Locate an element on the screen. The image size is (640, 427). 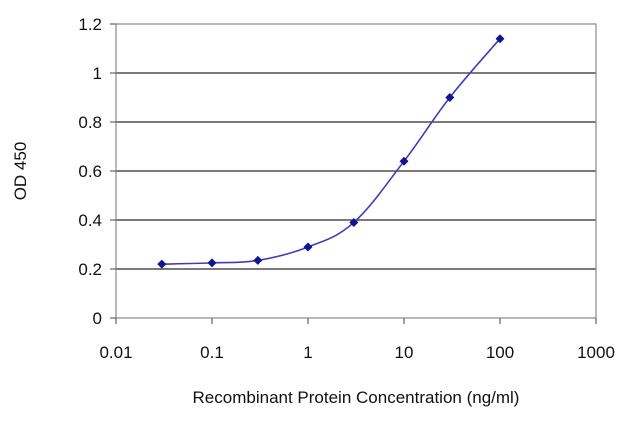
x-tick-label: 0.01 is located at coordinates (115, 352).